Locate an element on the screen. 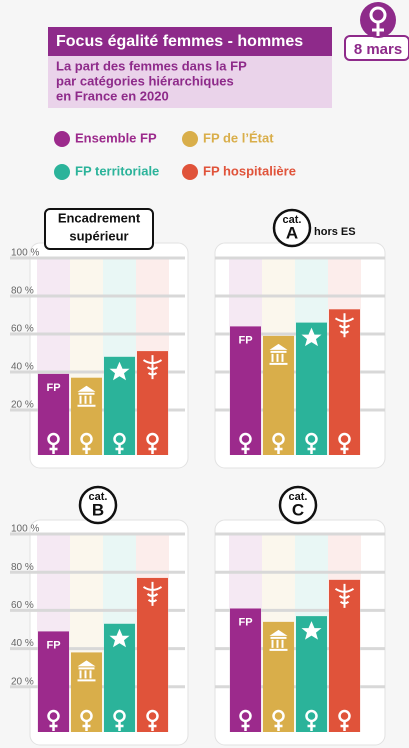  badge-text: 8 mars is located at coordinates (378, 49).